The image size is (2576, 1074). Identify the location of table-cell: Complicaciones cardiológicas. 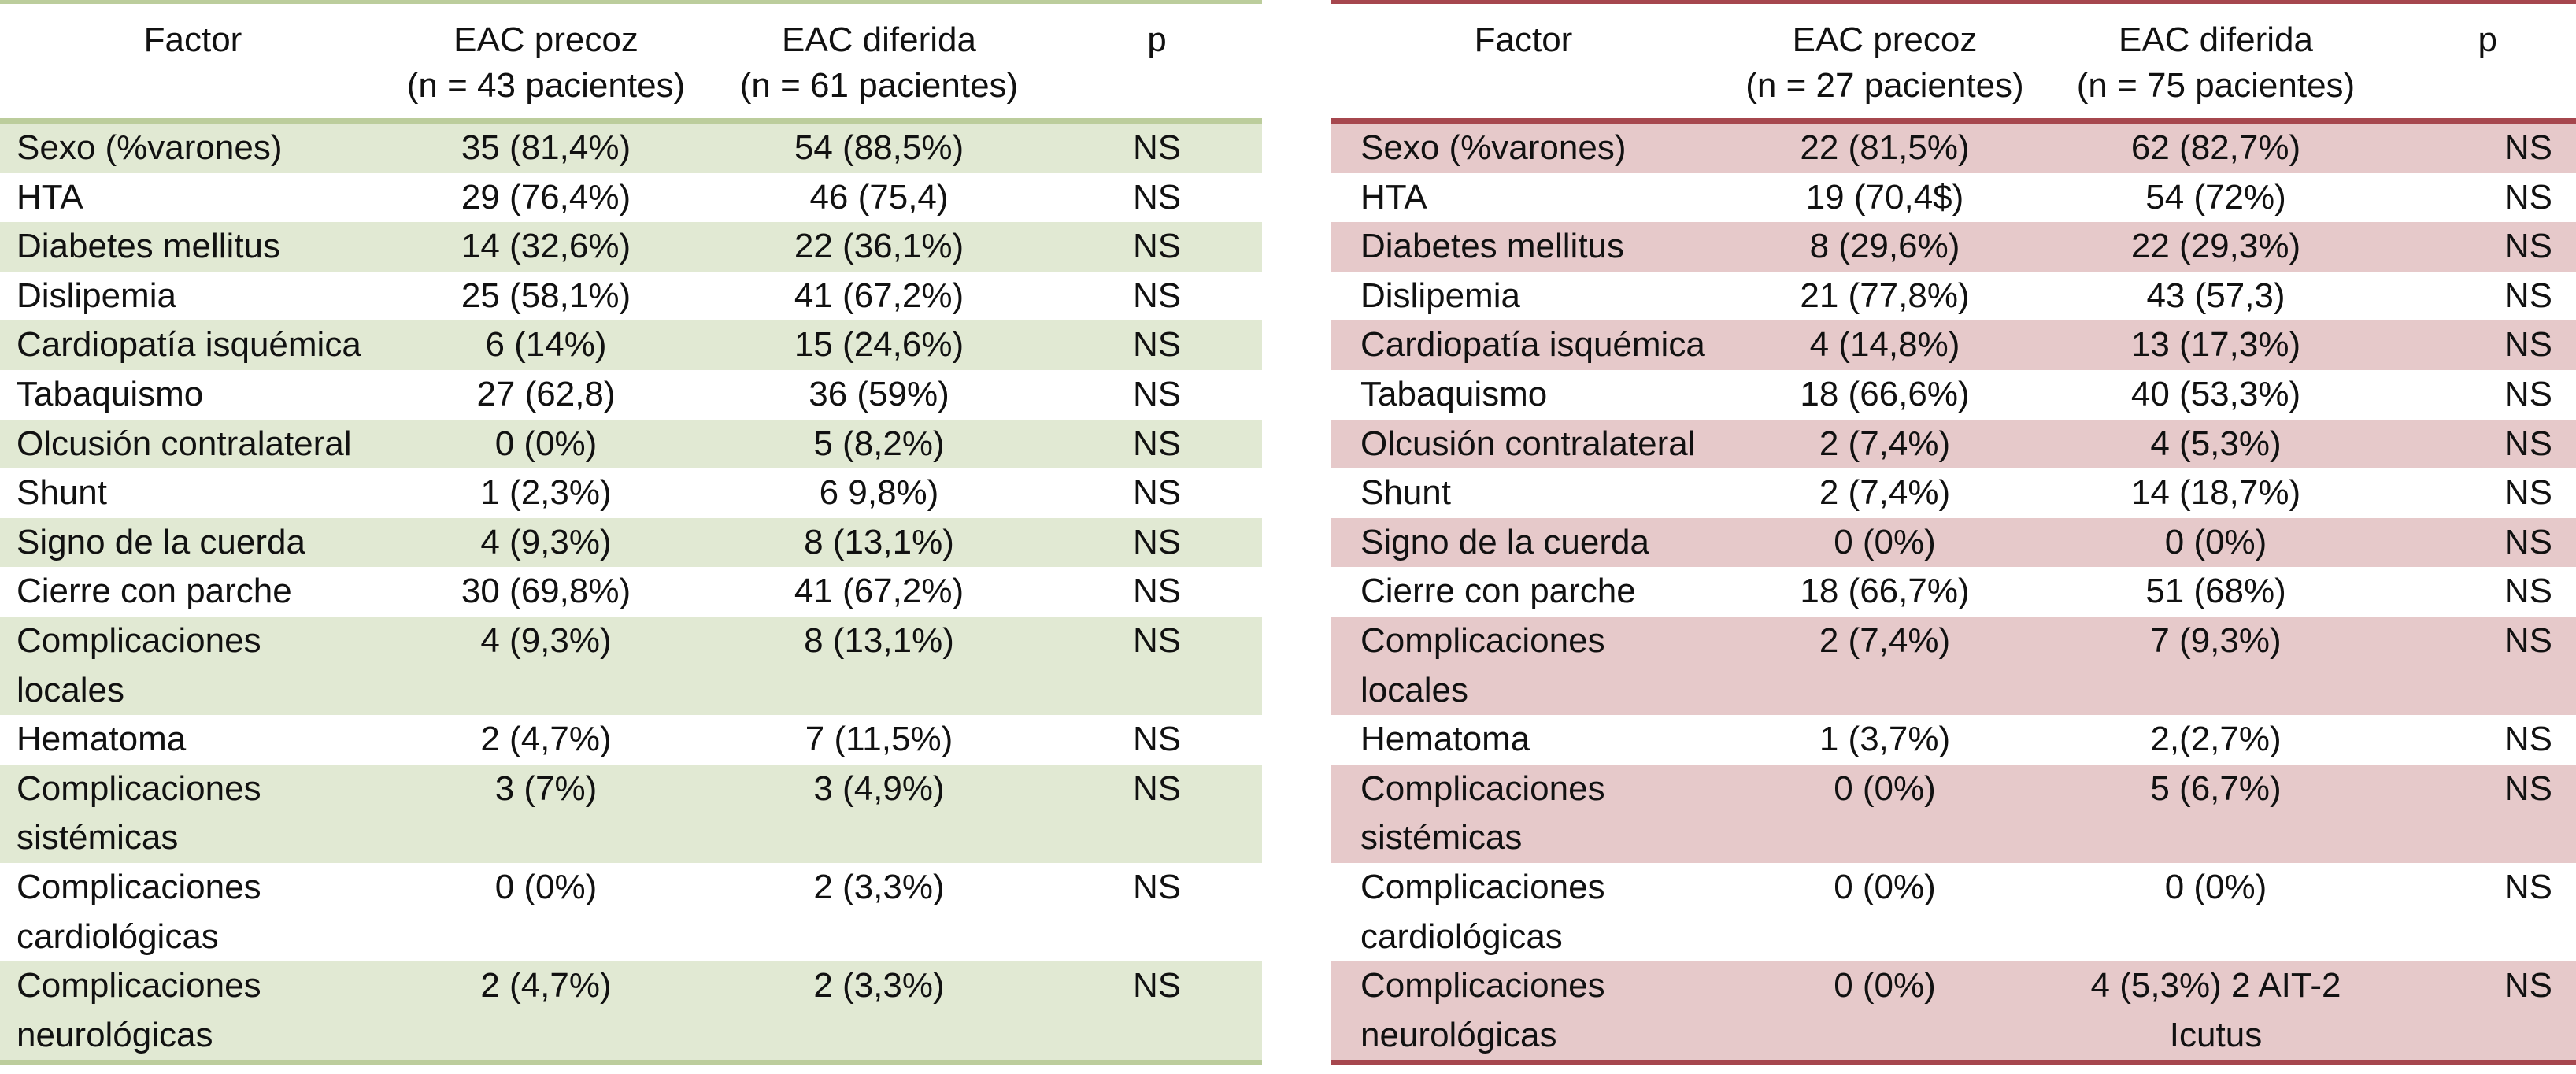
(193, 912).